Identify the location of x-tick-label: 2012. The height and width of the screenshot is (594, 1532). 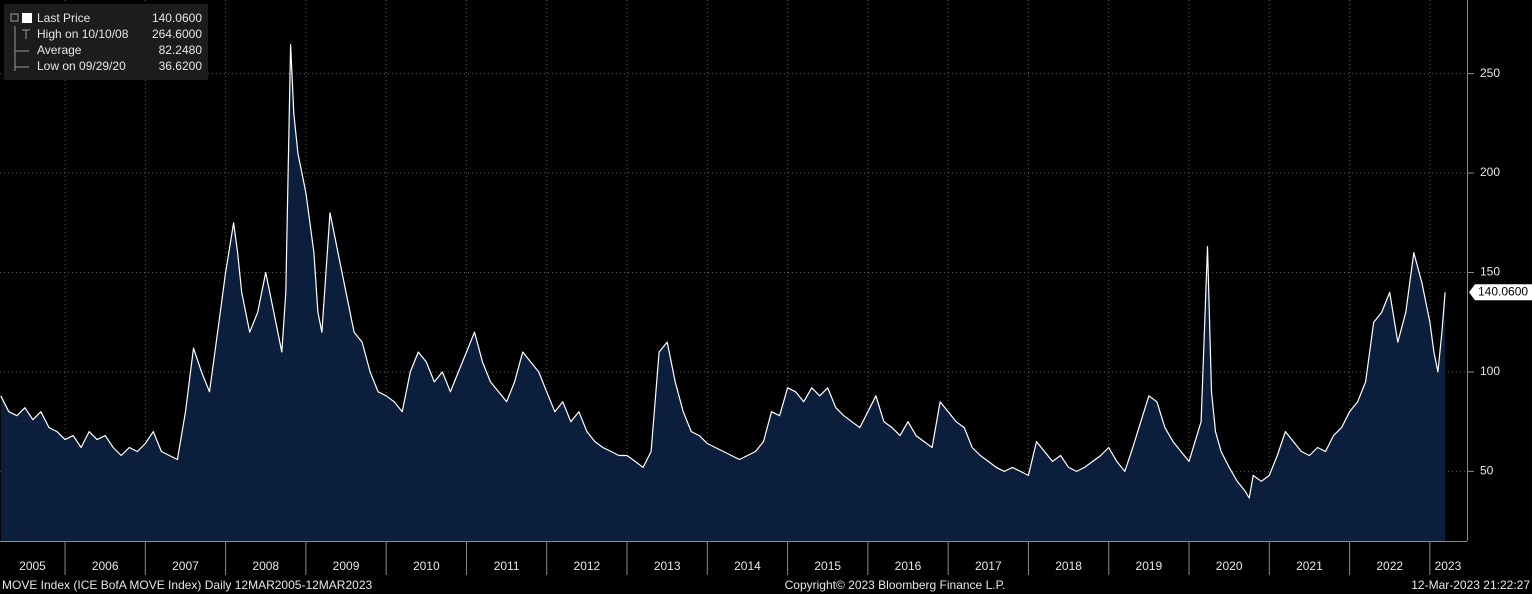
(587, 566).